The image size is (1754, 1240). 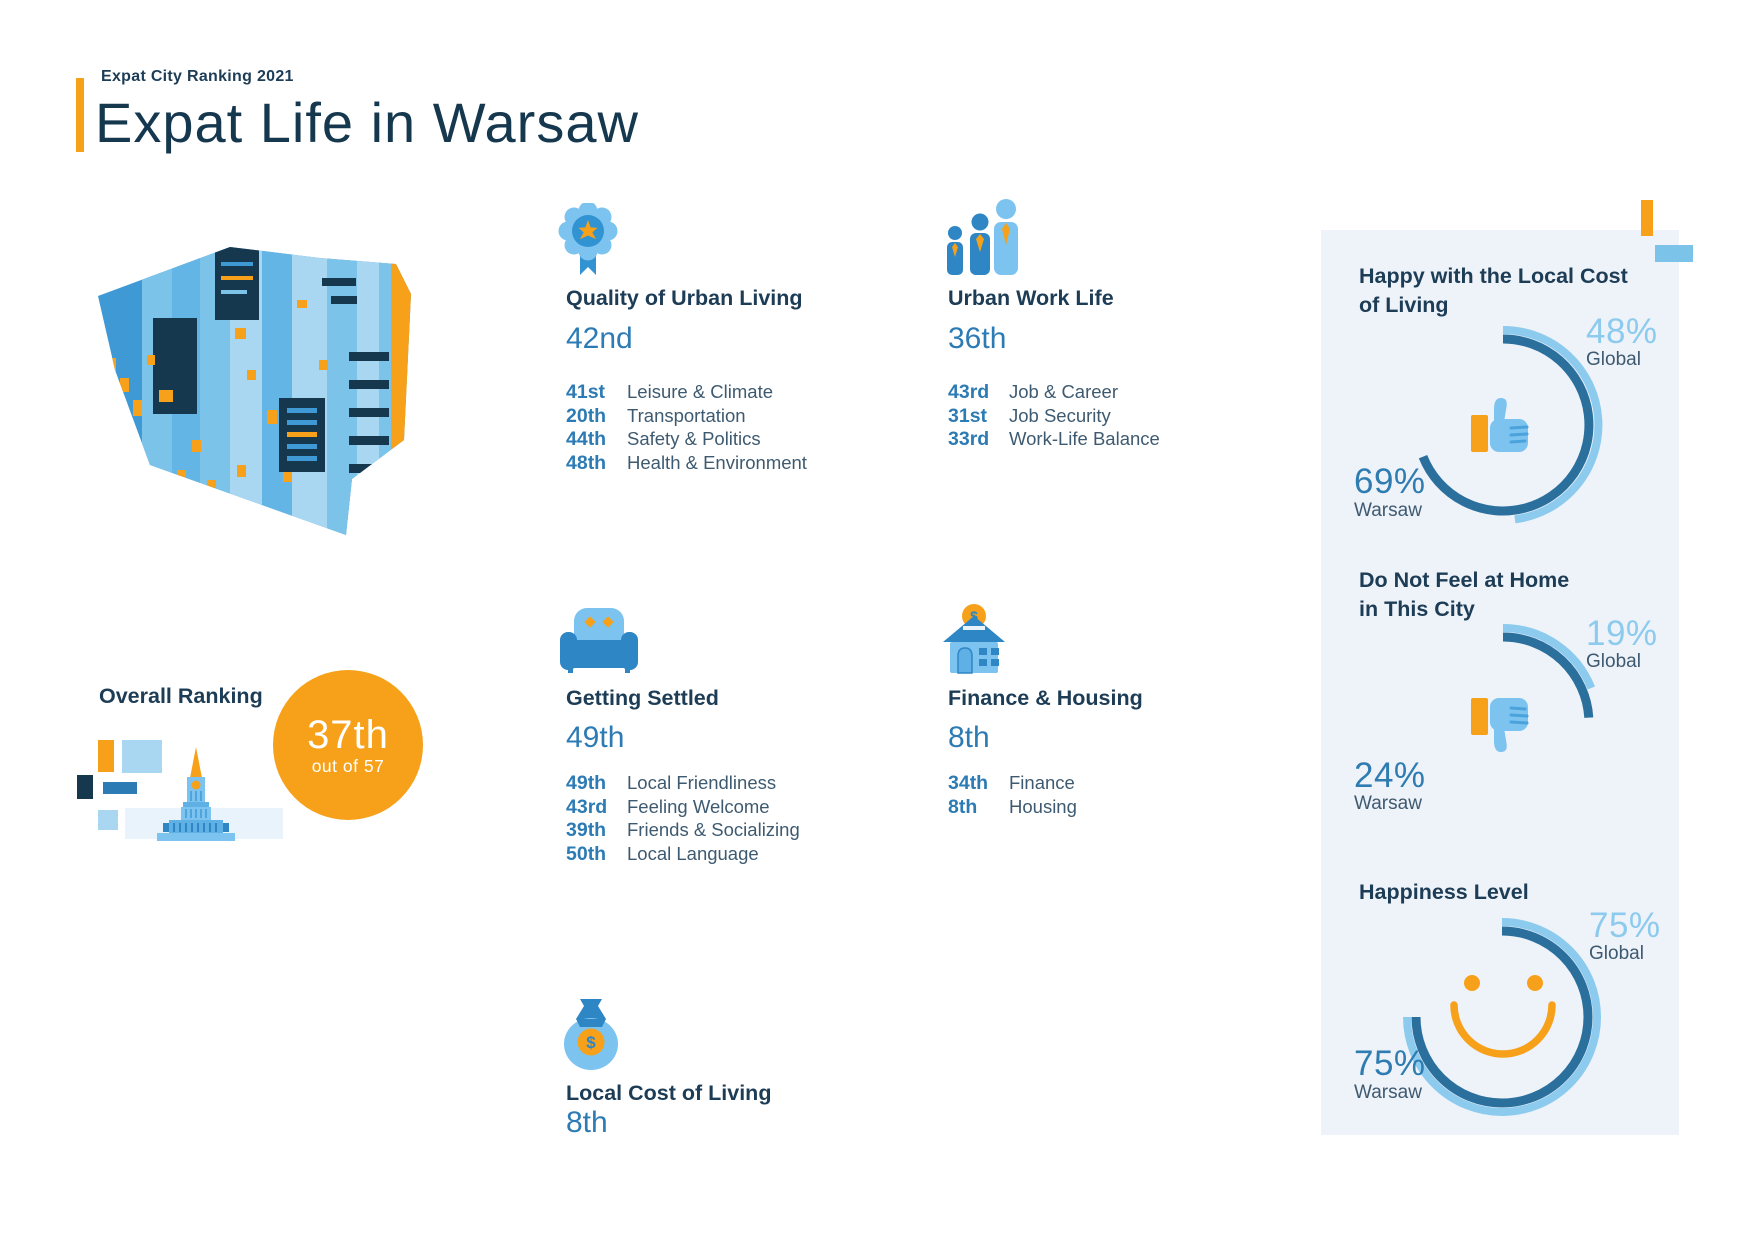 I want to click on subrank-row: 20th Transportation, so click(x=686, y=417).